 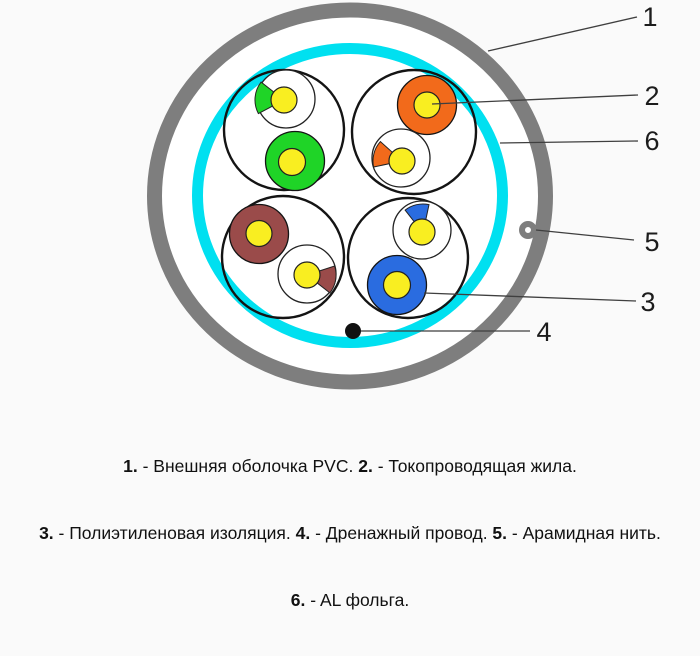 I want to click on green-pair, so click(x=290, y=130).